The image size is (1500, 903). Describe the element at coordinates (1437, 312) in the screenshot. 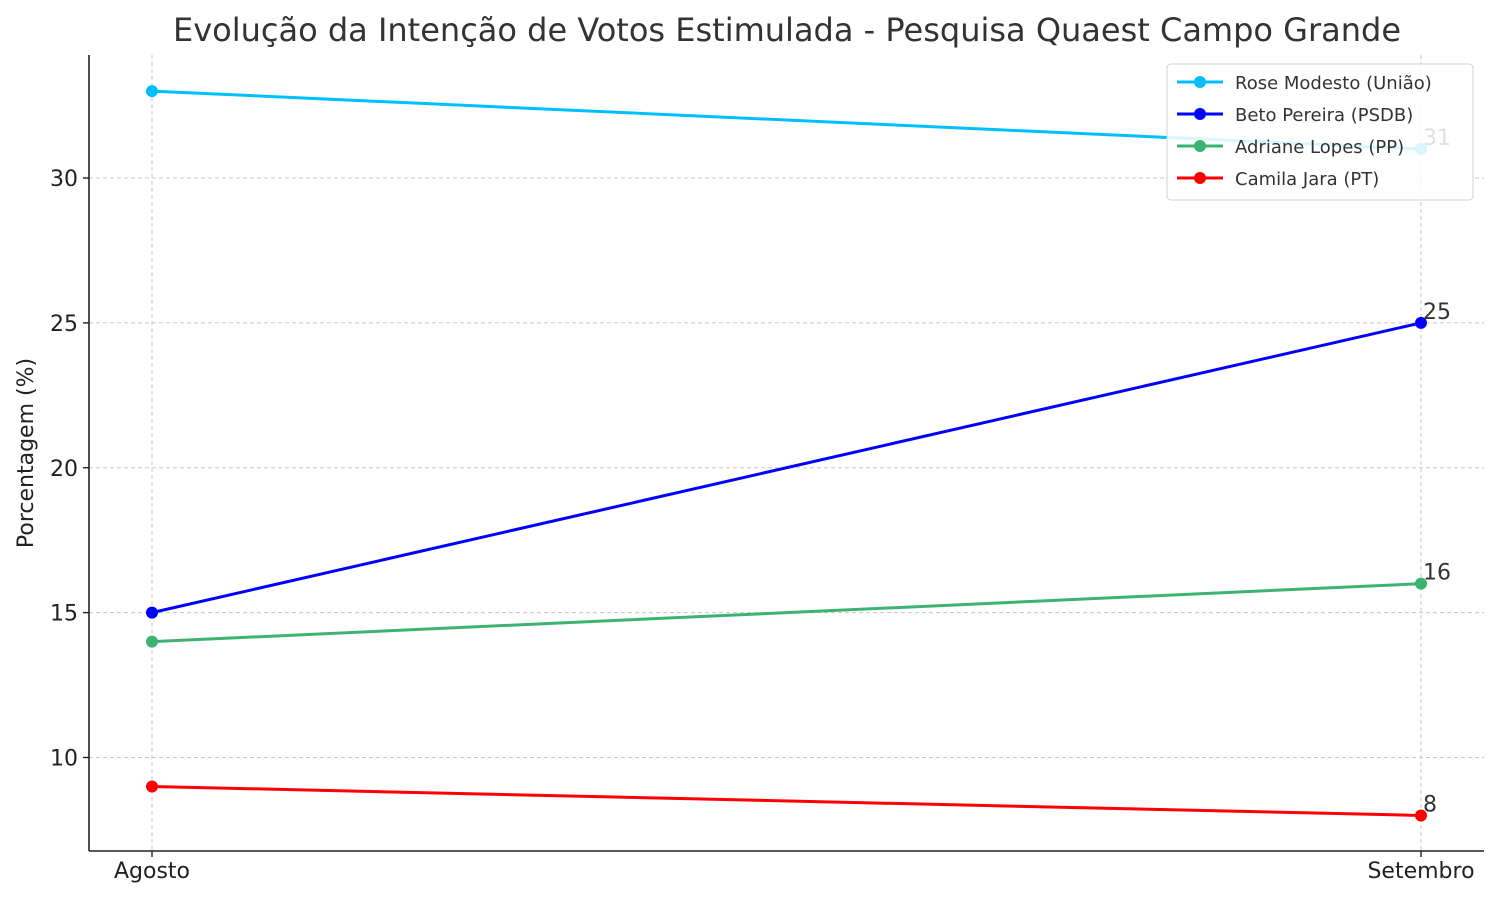

I see `data-label: 25` at that location.